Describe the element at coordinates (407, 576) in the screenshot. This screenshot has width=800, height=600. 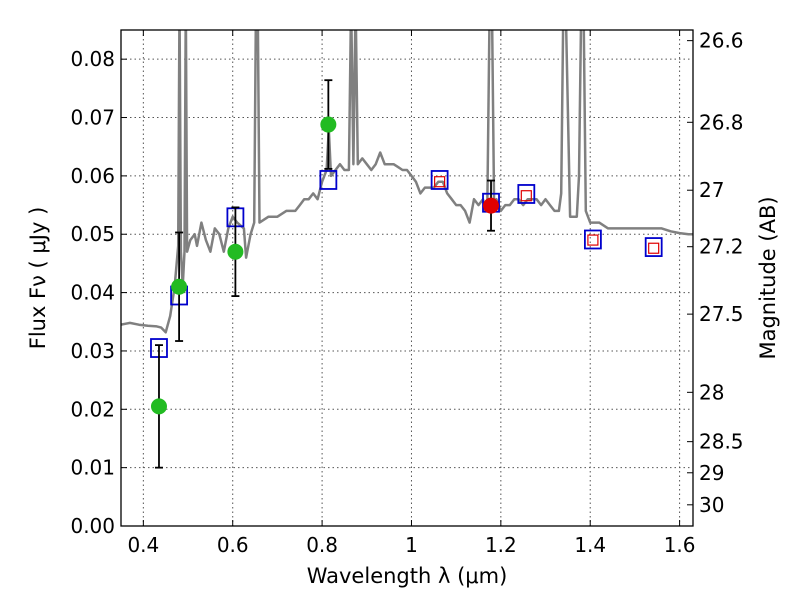
I see `x-axis-title: Wavelength λ (μm)` at that location.